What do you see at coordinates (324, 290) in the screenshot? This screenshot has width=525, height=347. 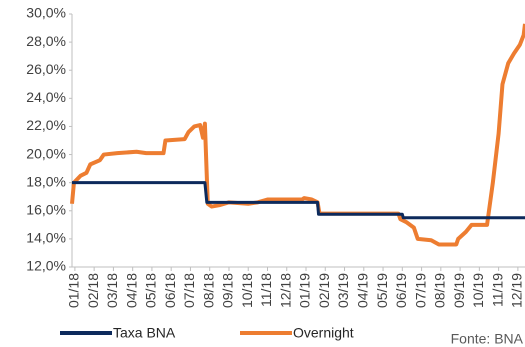 I see `x-tick-label: 02/19` at bounding box center [324, 290].